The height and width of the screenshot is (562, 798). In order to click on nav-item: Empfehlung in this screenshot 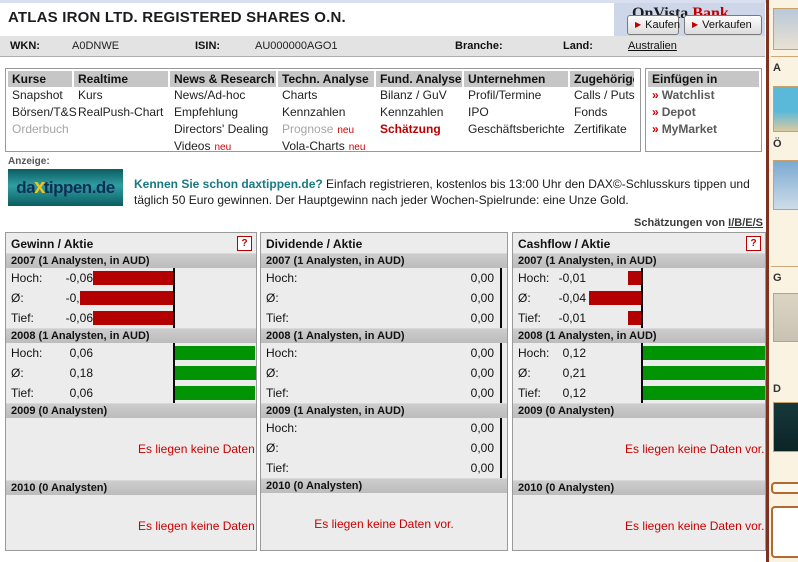, I will do `click(224, 112)`.